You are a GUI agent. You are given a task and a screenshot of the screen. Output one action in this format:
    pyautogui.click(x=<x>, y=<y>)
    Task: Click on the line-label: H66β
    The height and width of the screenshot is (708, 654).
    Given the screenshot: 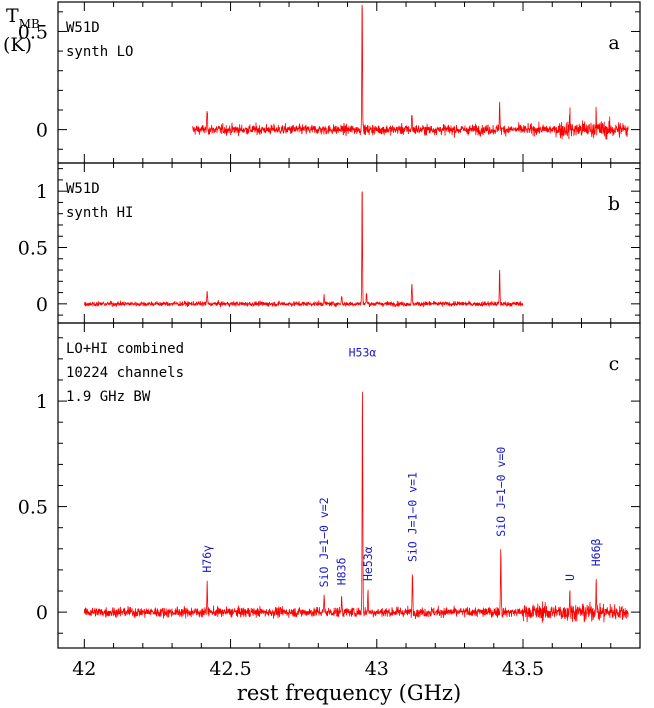 What is the action you would take?
    pyautogui.click(x=596, y=552)
    